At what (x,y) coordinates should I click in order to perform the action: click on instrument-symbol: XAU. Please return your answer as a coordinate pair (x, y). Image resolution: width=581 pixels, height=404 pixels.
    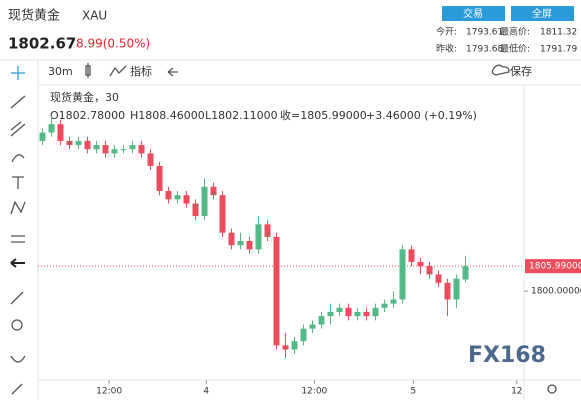
    Looking at the image, I should click on (94, 16).